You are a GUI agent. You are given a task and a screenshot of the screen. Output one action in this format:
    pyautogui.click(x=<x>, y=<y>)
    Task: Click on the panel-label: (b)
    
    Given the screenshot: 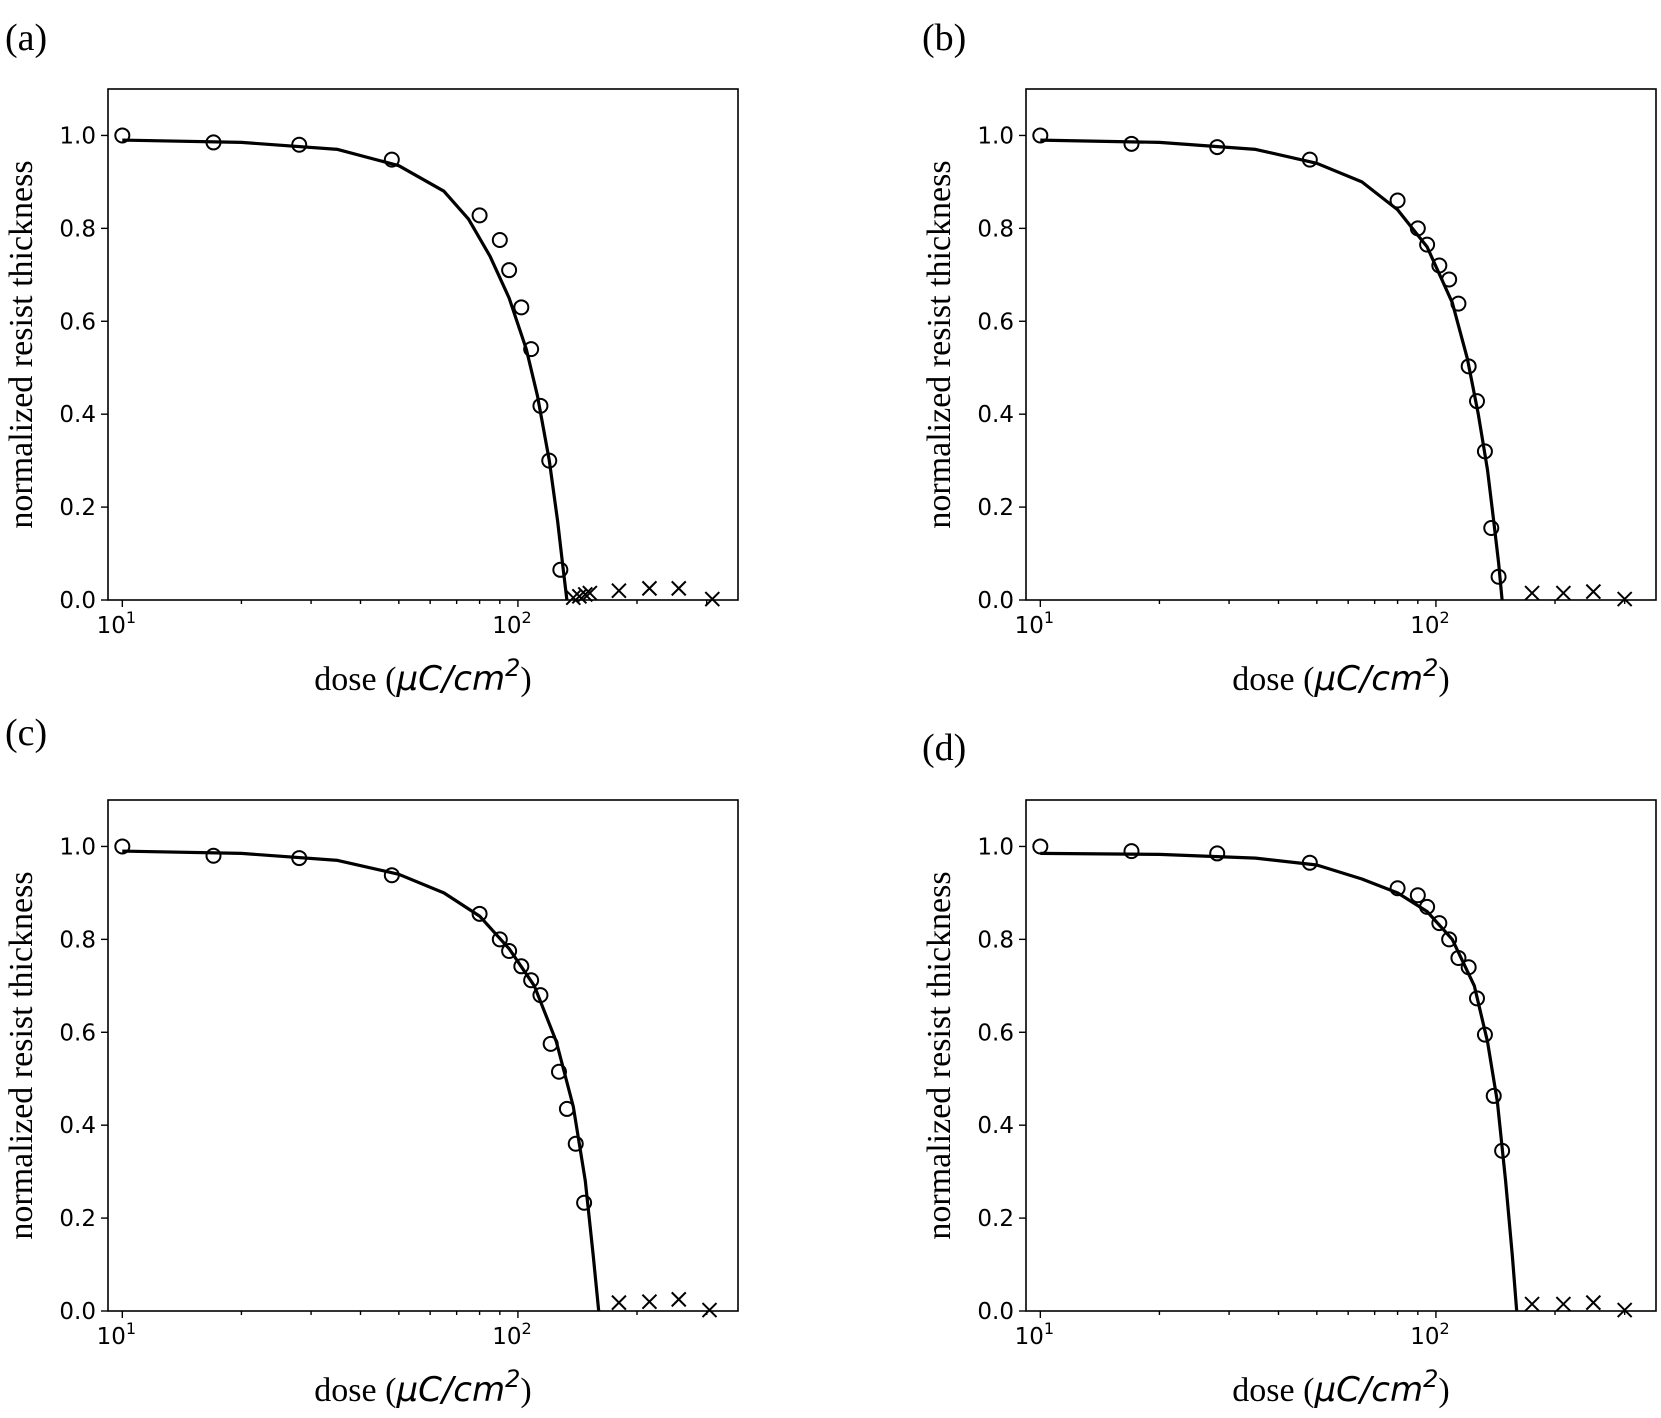 What is the action you would take?
    pyautogui.click(x=944, y=38)
    